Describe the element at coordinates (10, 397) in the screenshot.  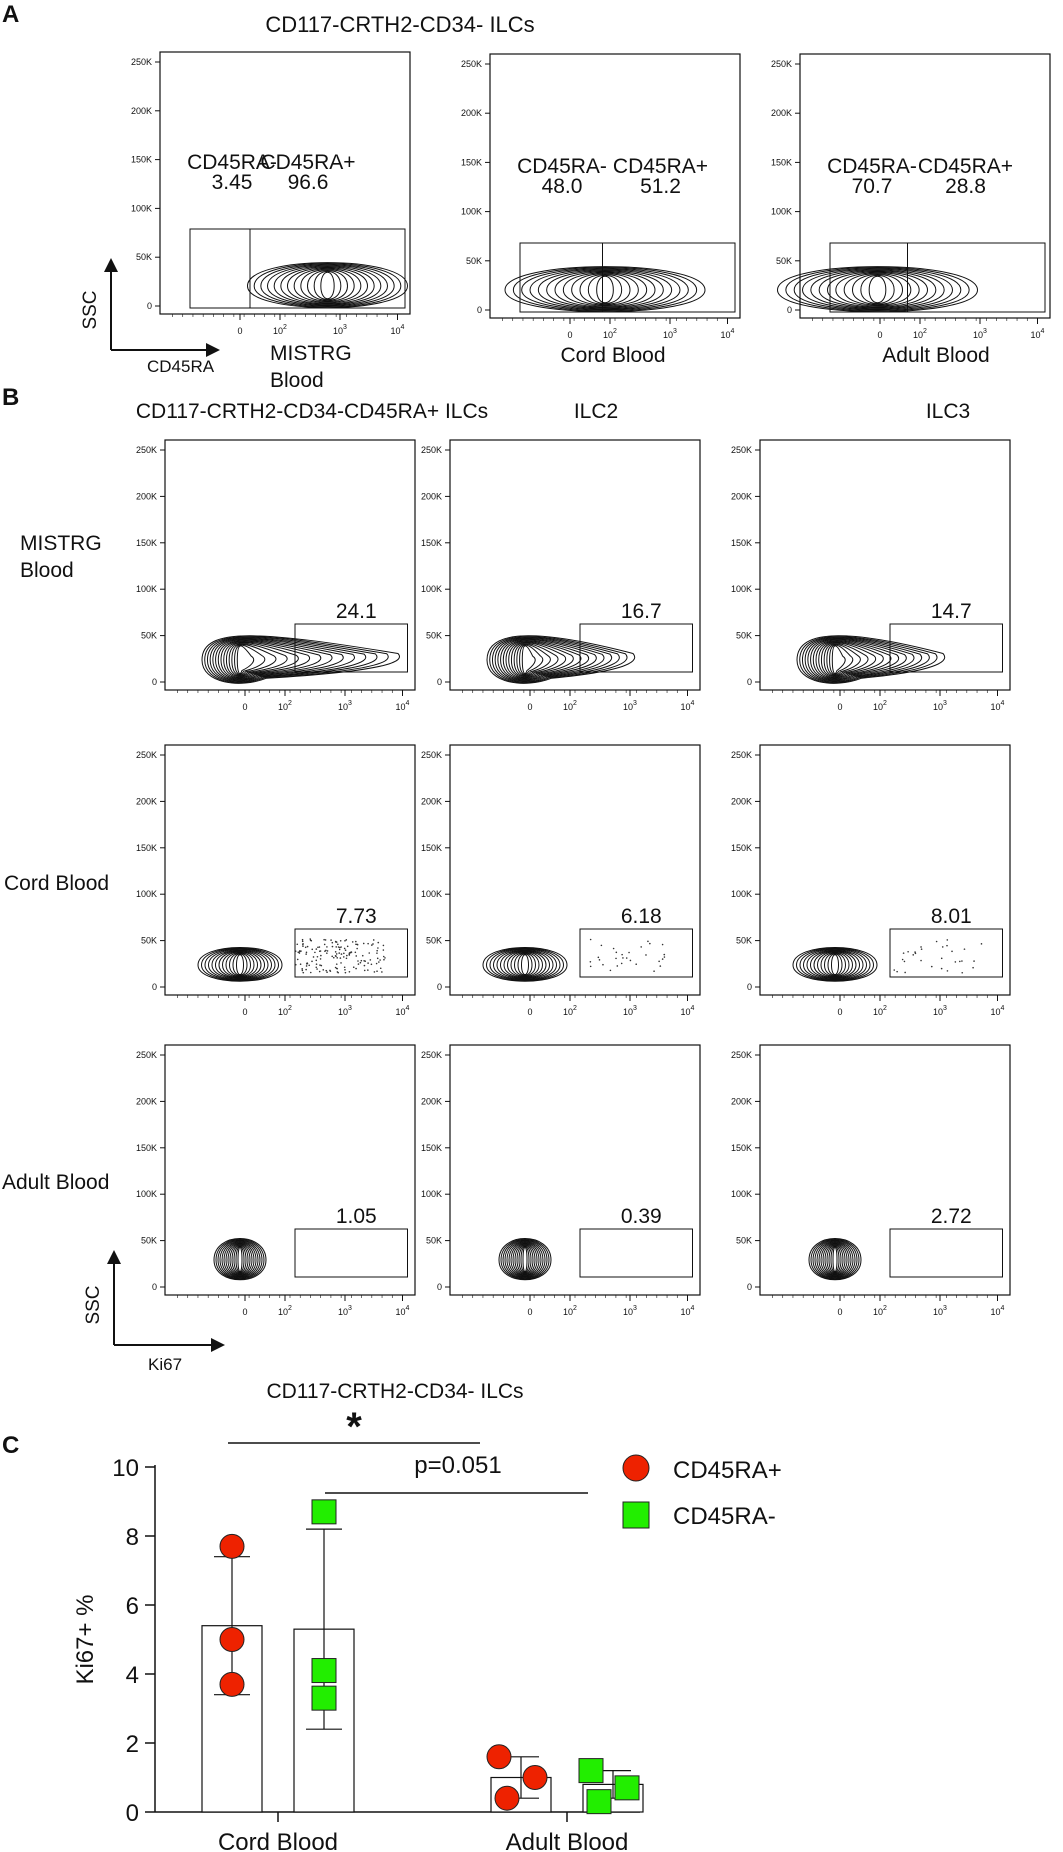
I see `panel-b-letter: B` at that location.